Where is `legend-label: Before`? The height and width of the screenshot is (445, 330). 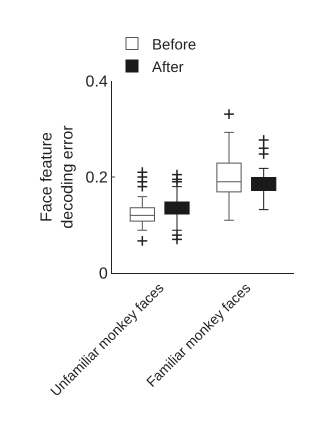
legend-label: Before is located at coordinates (174, 45).